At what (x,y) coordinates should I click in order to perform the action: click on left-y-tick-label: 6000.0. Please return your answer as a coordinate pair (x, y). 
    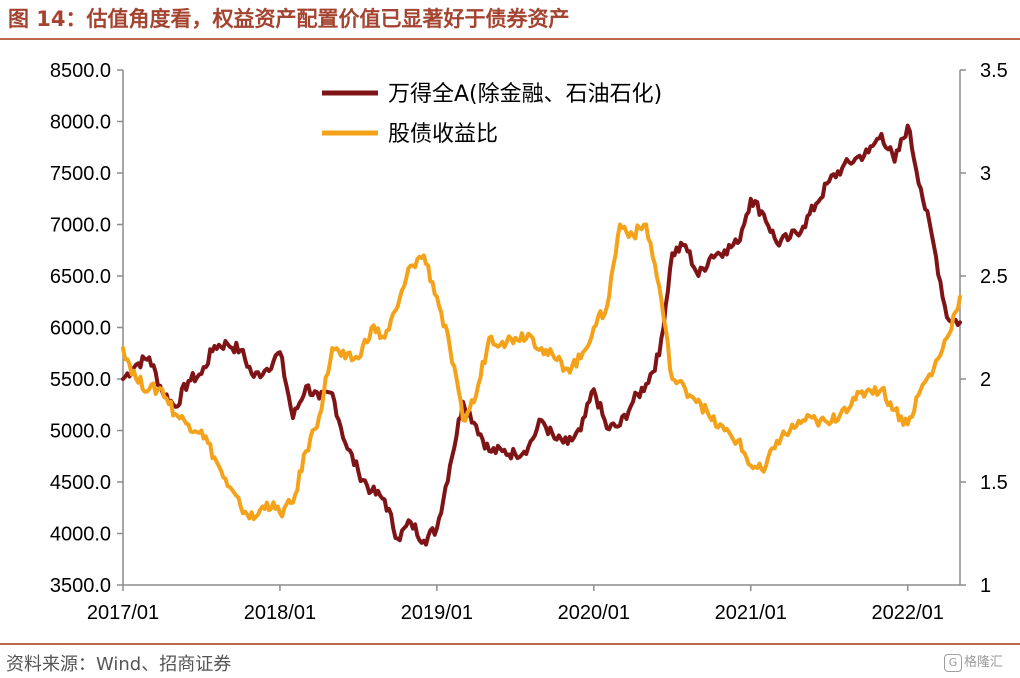
    Looking at the image, I should click on (80, 329).